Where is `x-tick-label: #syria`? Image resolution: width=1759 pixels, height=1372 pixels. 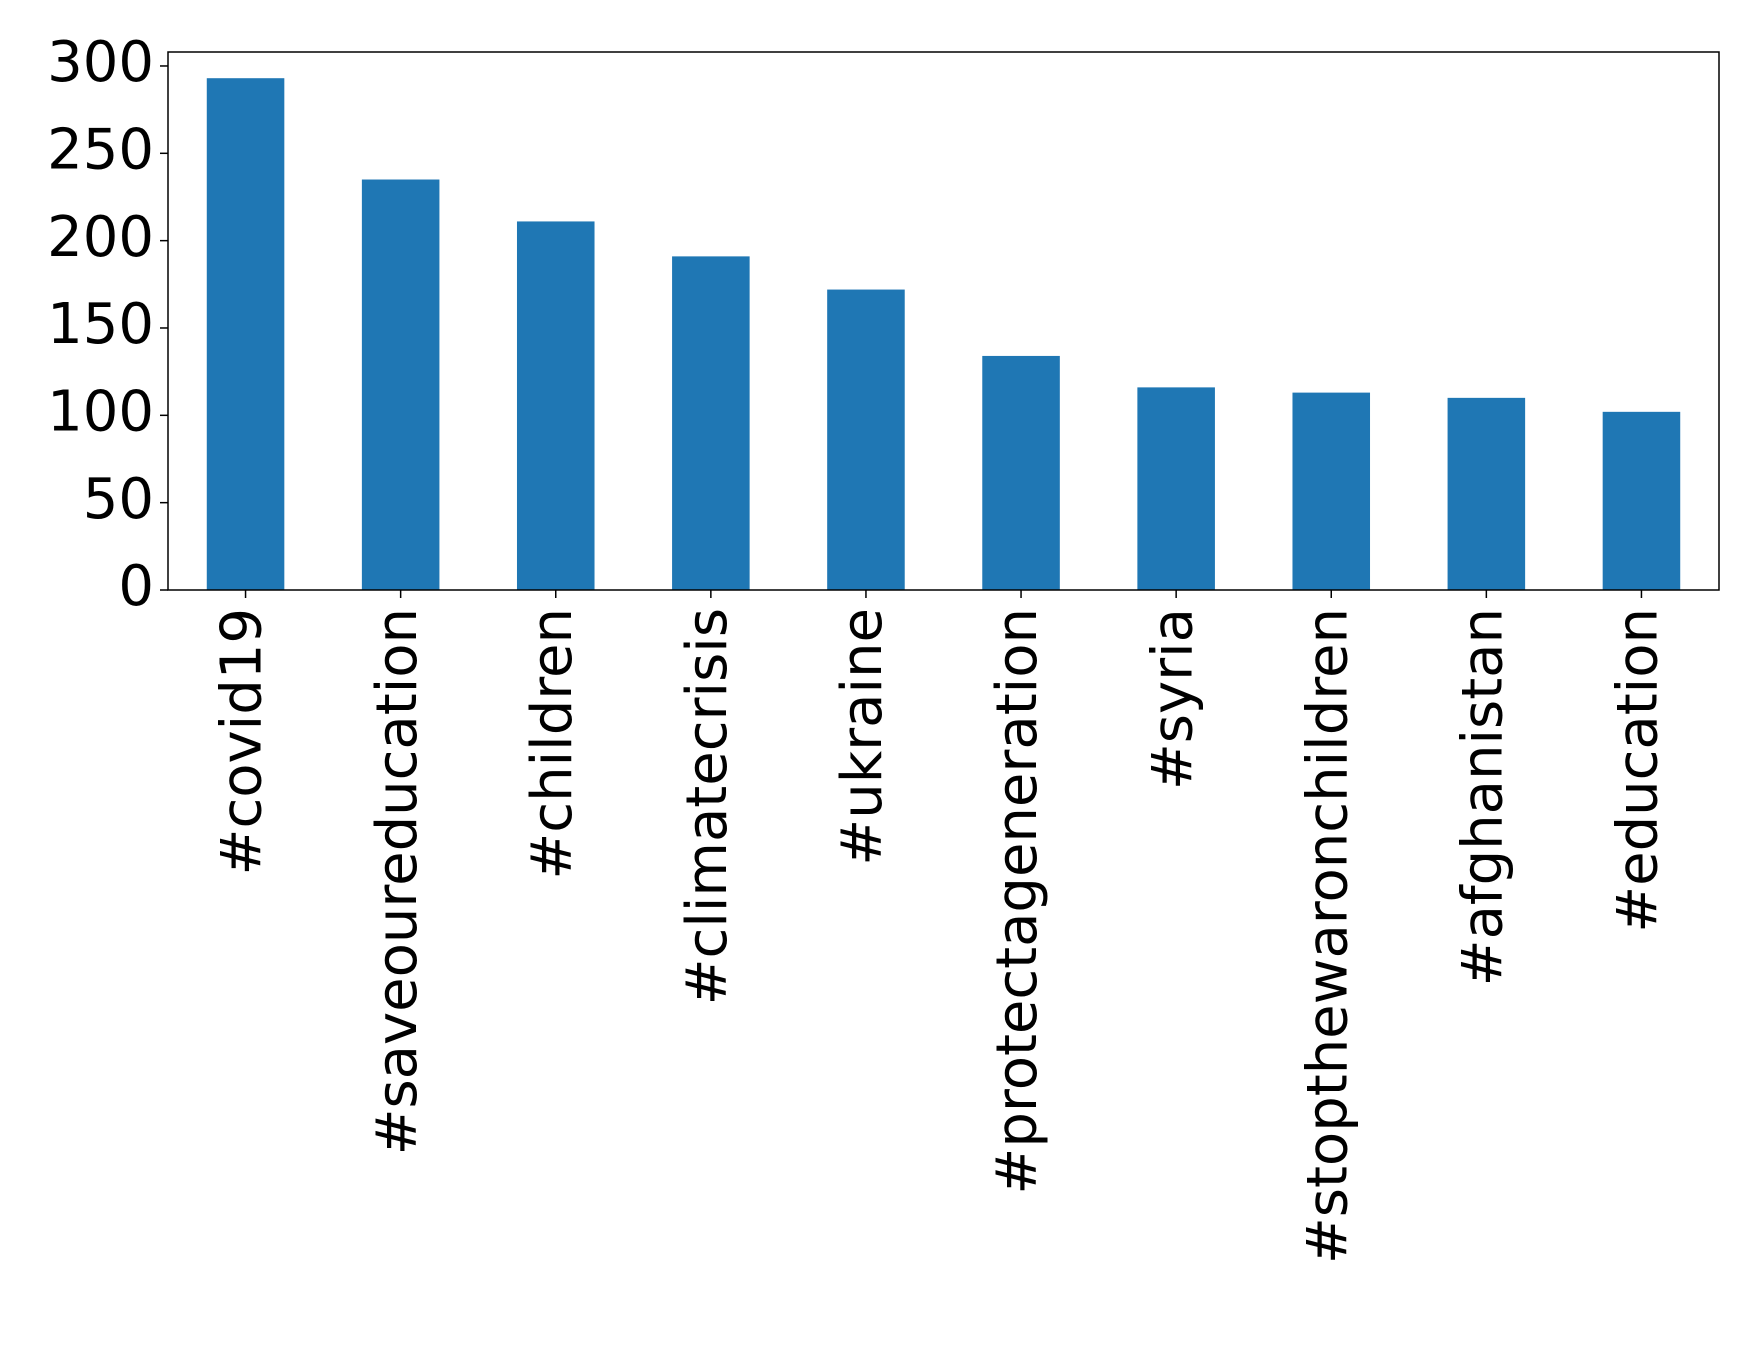 x-tick-label: #syria is located at coordinates (1172, 699).